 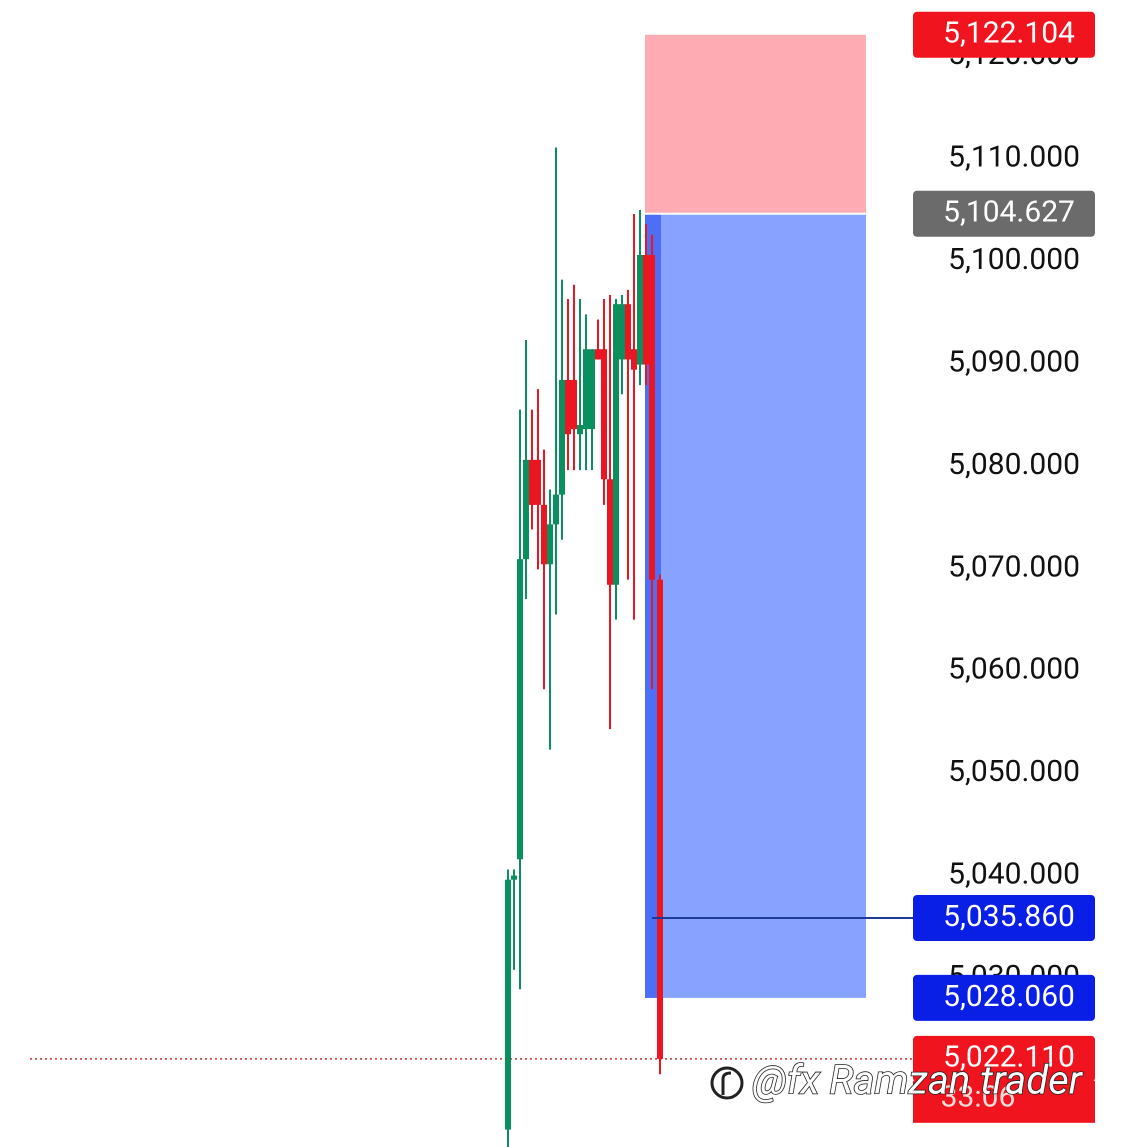 What do you see at coordinates (755, 605) in the screenshot?
I see `target-zone` at bounding box center [755, 605].